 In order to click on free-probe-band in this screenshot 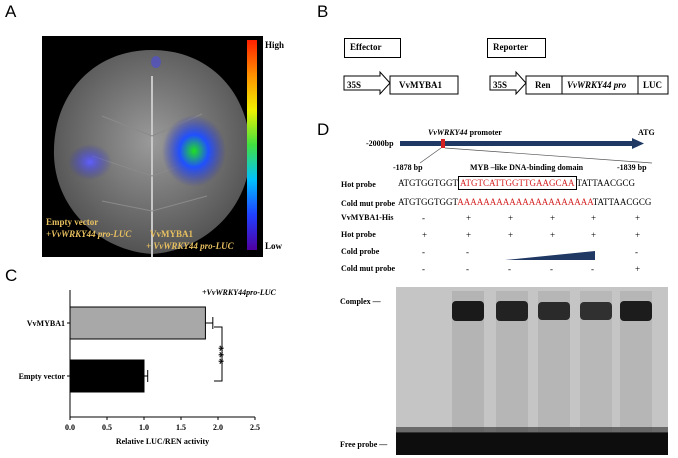, I will do `click(532, 441)`.